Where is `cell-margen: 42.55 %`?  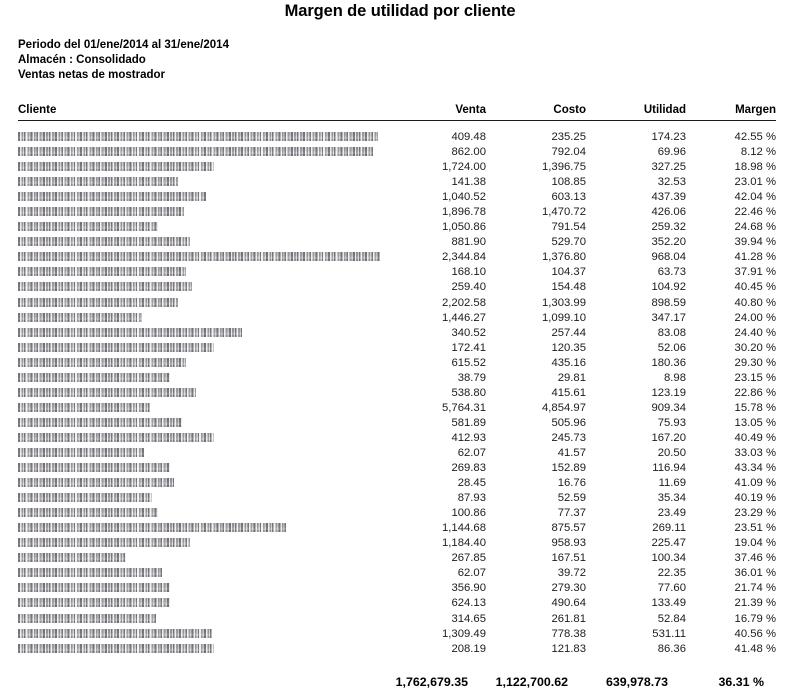
cell-margen: 42.55 % is located at coordinates (755, 137).